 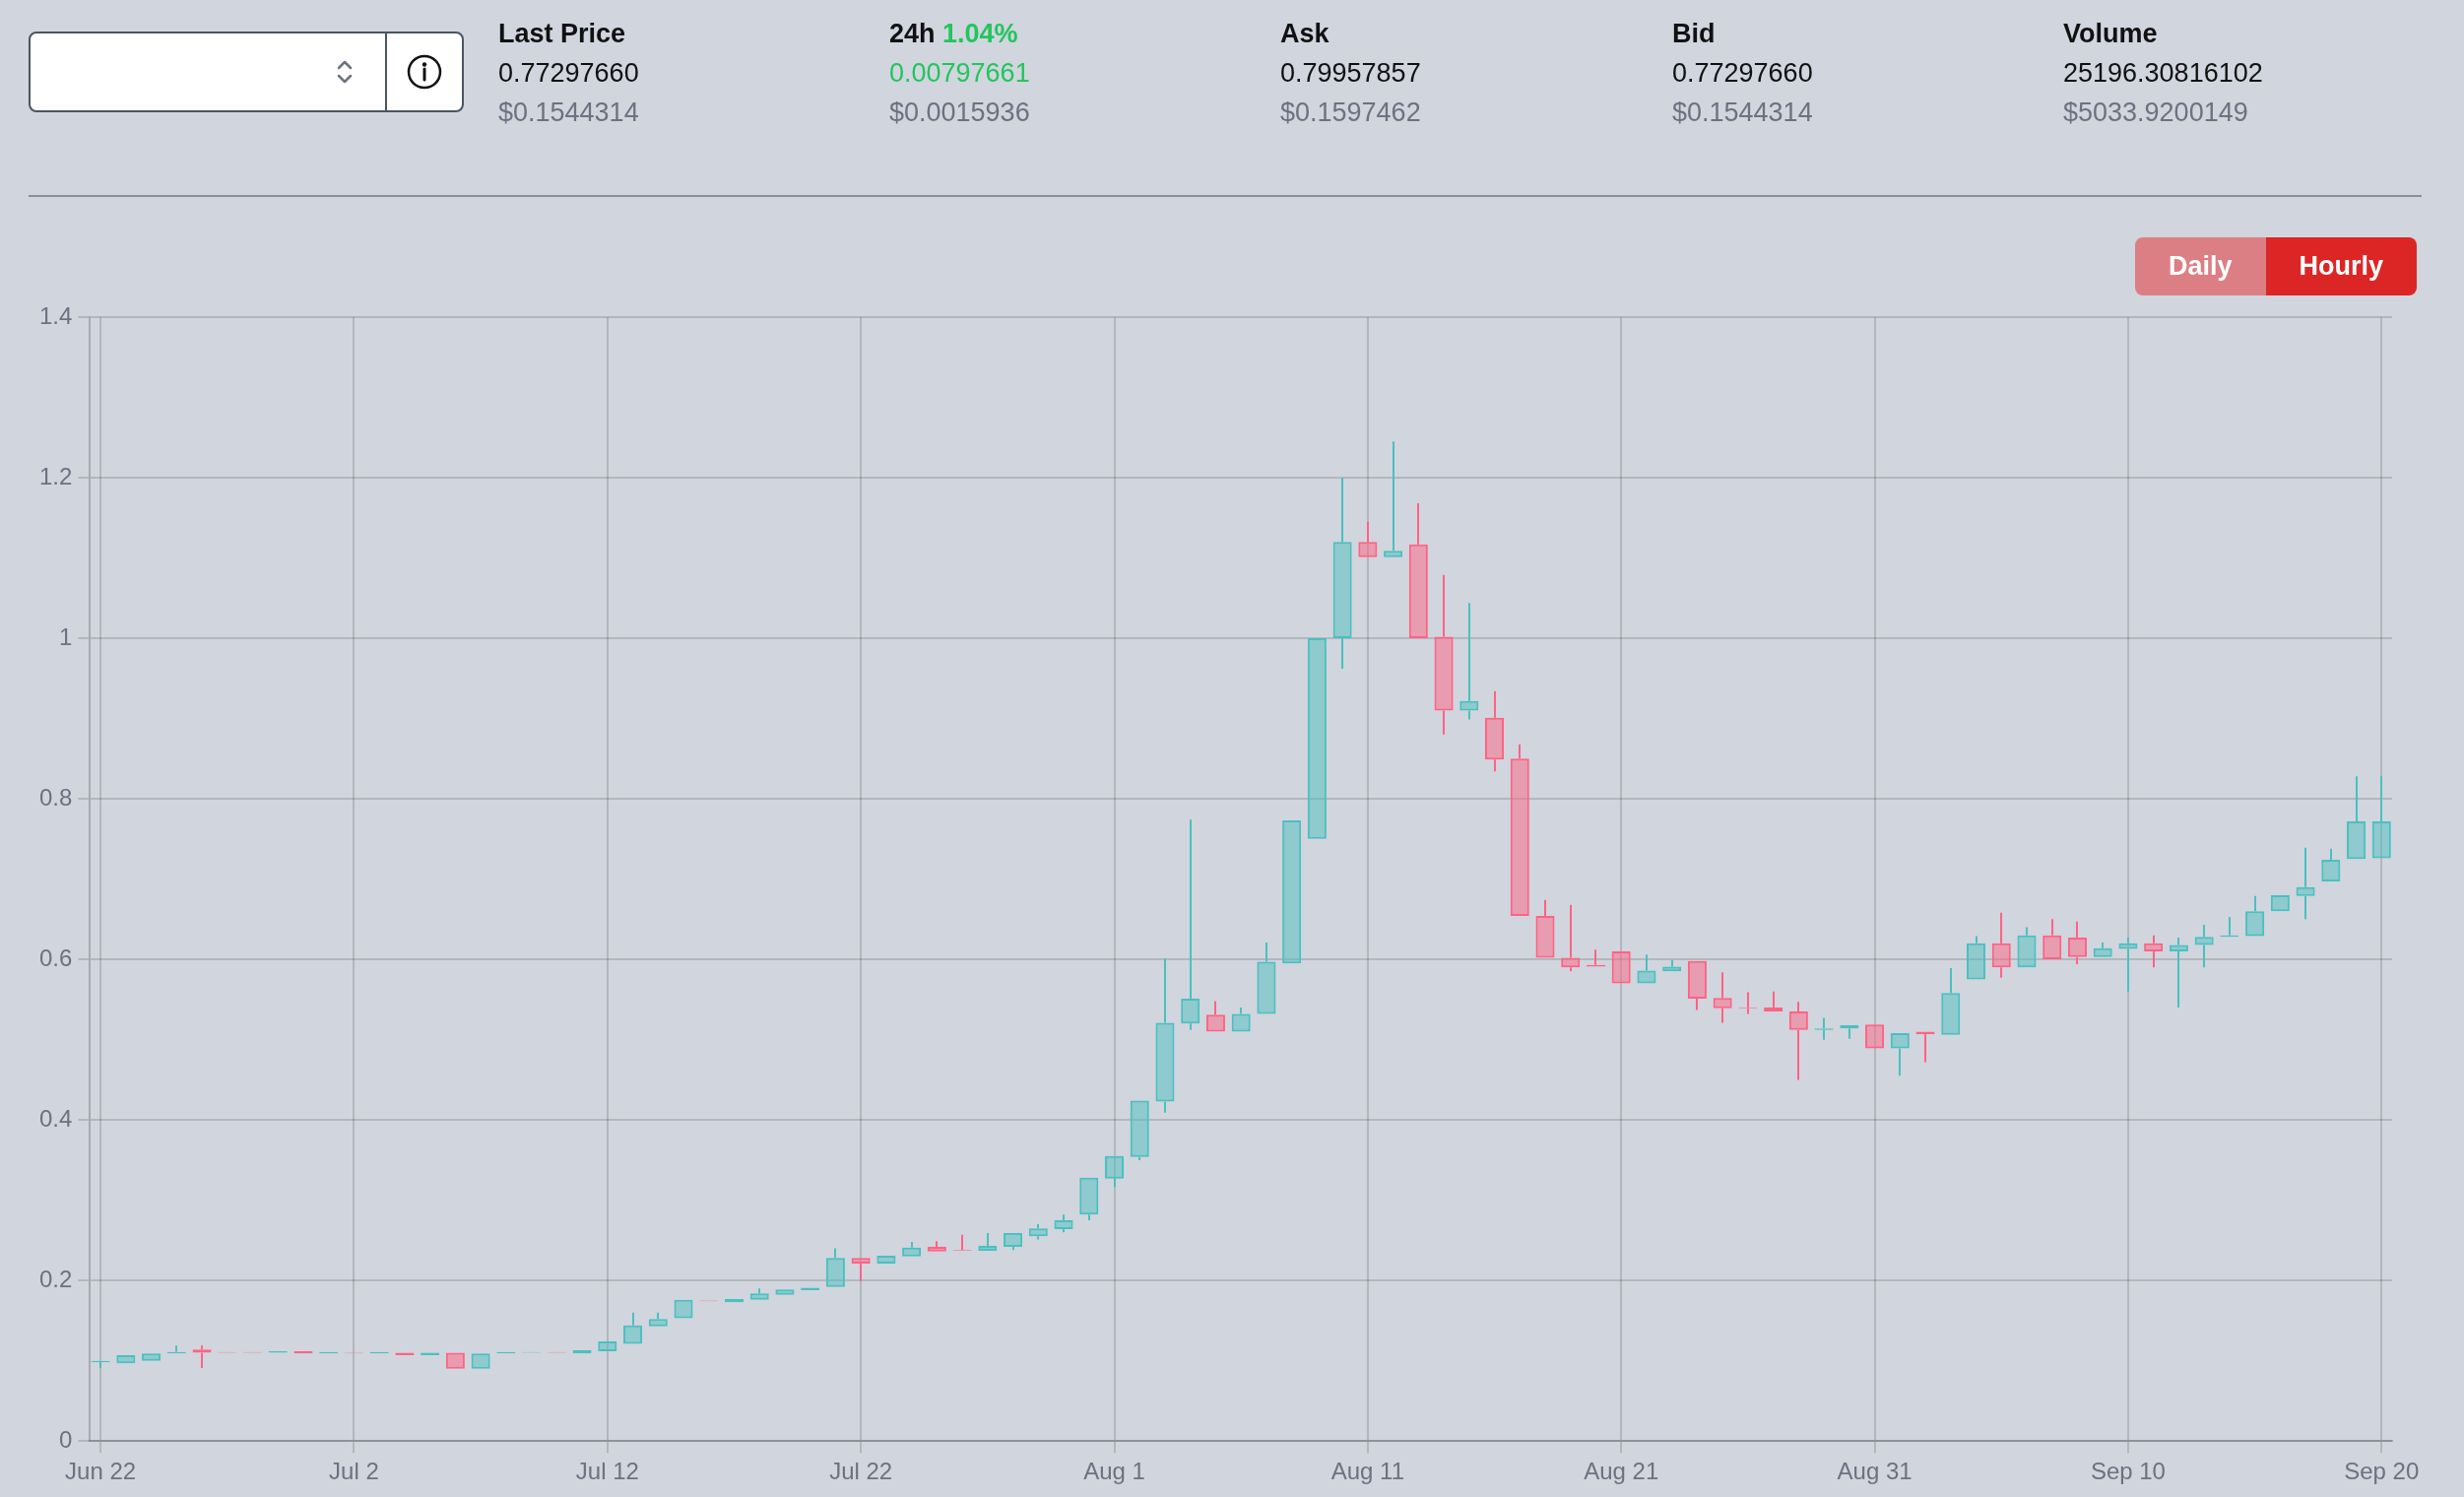 I want to click on y-tick-label: 0.6, so click(x=55, y=957).